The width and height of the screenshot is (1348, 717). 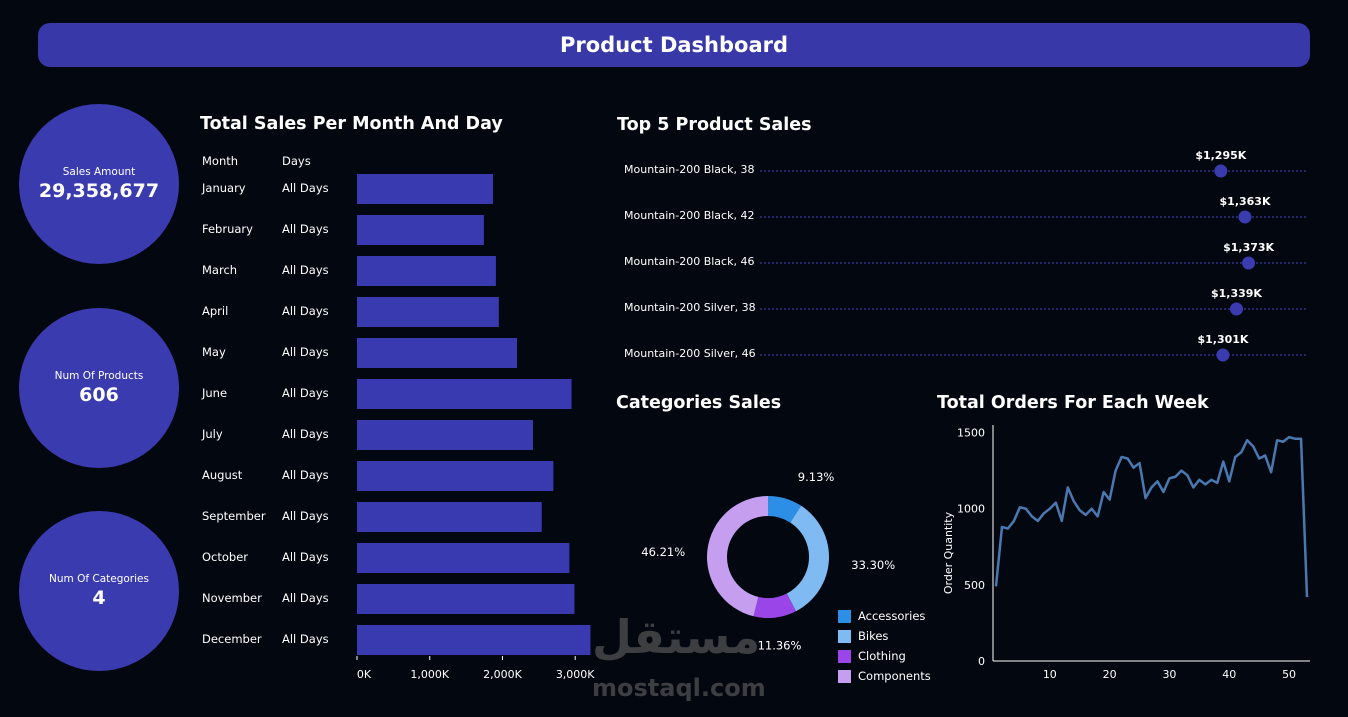 I want to click on monthly-sales-title: Total Sales Per Month And Day, so click(x=351, y=124).